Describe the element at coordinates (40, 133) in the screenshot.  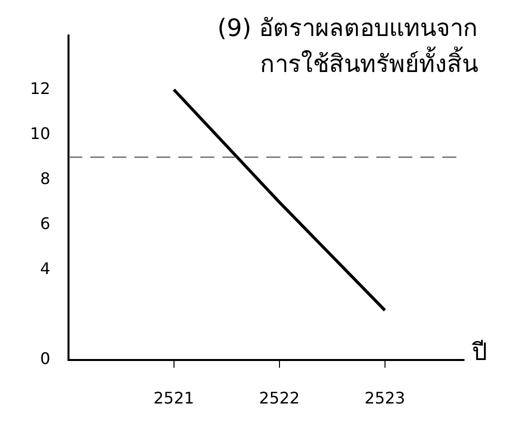
I see `y-tick-label: 10` at that location.